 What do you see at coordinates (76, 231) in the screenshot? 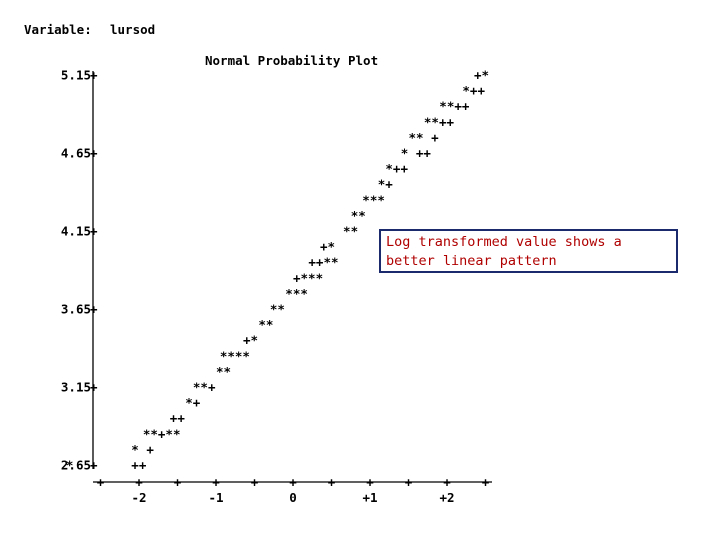
I see `y-tick-label: 4.15` at bounding box center [76, 231].